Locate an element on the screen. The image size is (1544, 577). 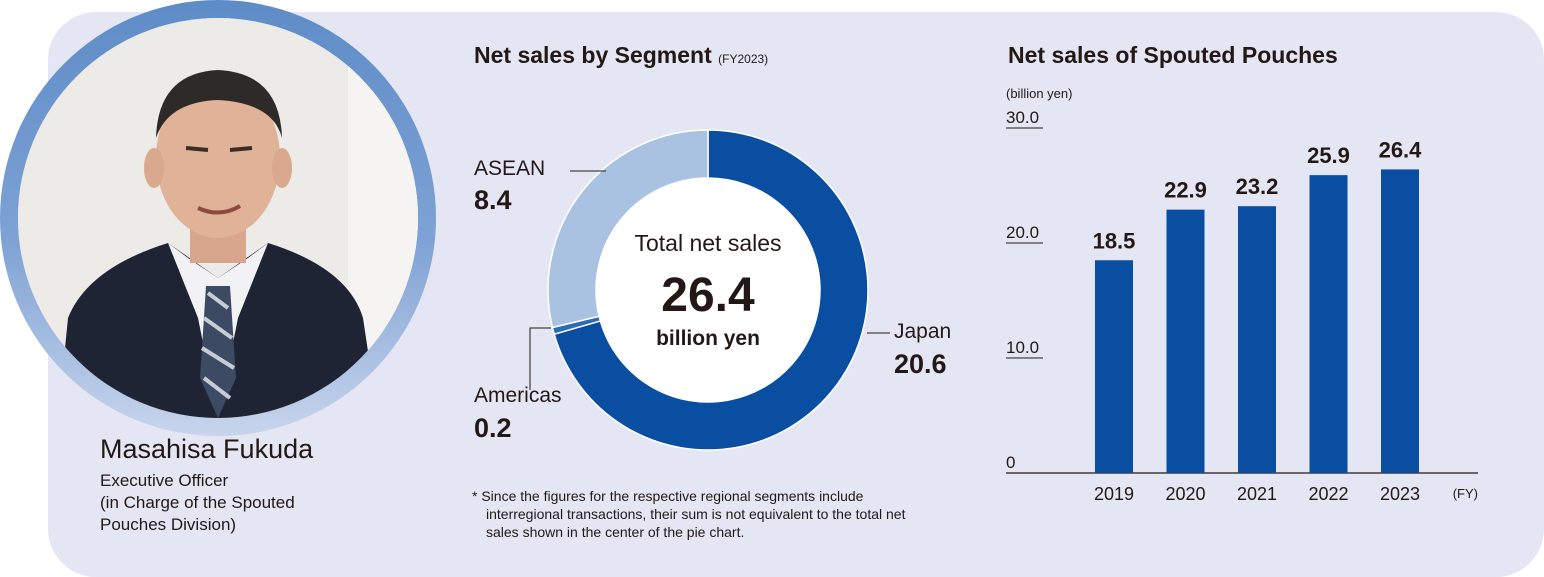
x-tick-label: 2021 is located at coordinates (1257, 494).